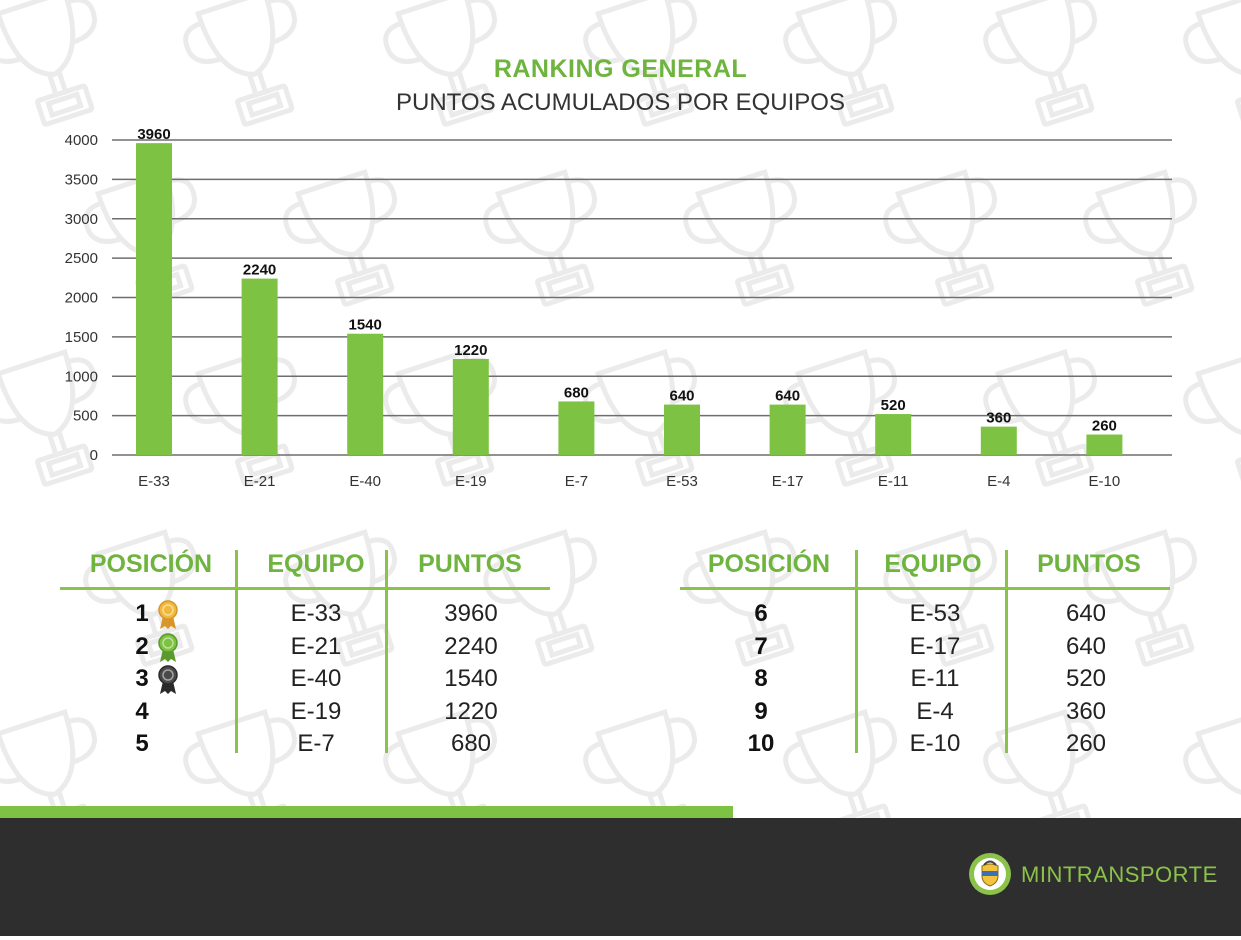  I want to click on team-name: E-19, so click(316, 711).